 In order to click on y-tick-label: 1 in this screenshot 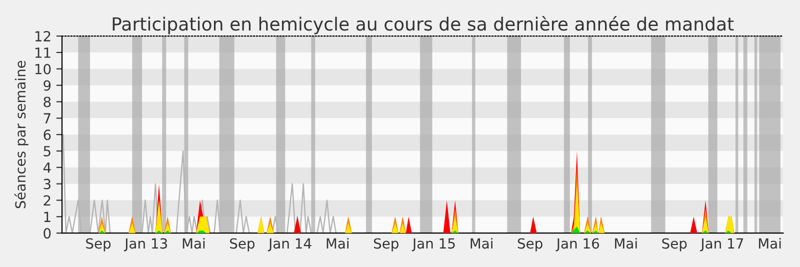, I will do `click(47, 217)`.